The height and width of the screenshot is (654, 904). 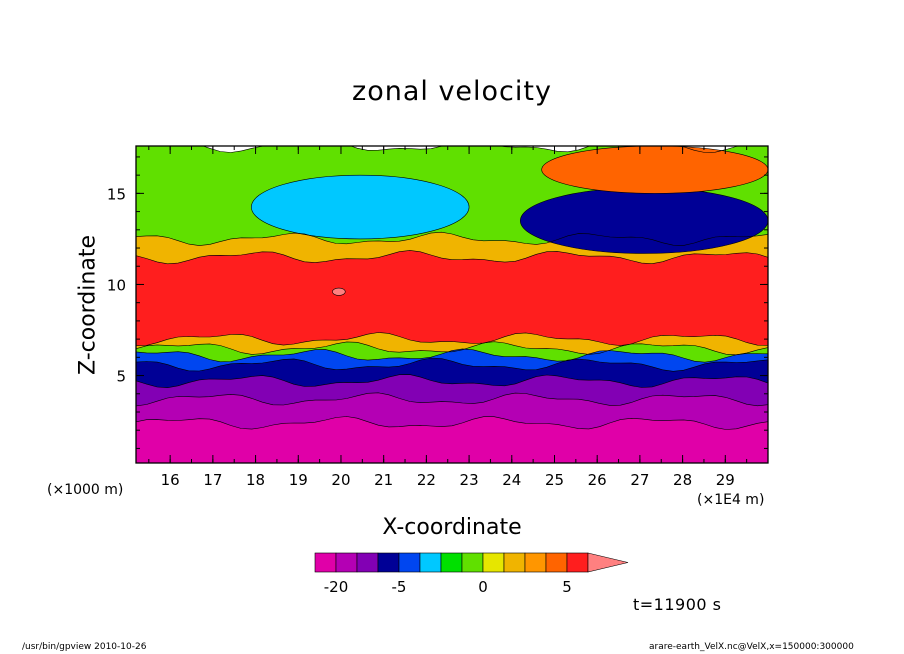 I want to click on colorbar-label: -20, so click(x=336, y=587).